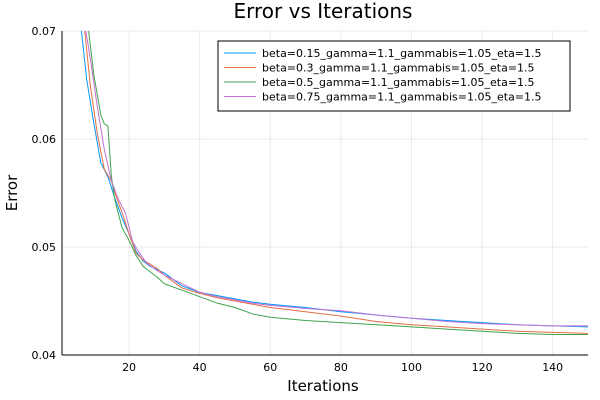  I want to click on y-tick-label: 0.06, so click(44, 139).